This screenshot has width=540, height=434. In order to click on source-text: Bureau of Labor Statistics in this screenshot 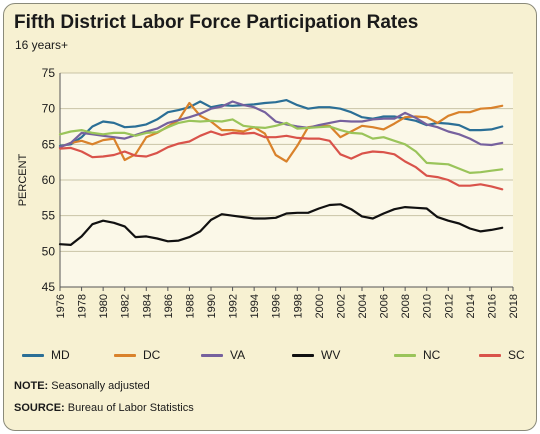, I will do `click(130, 408)`.